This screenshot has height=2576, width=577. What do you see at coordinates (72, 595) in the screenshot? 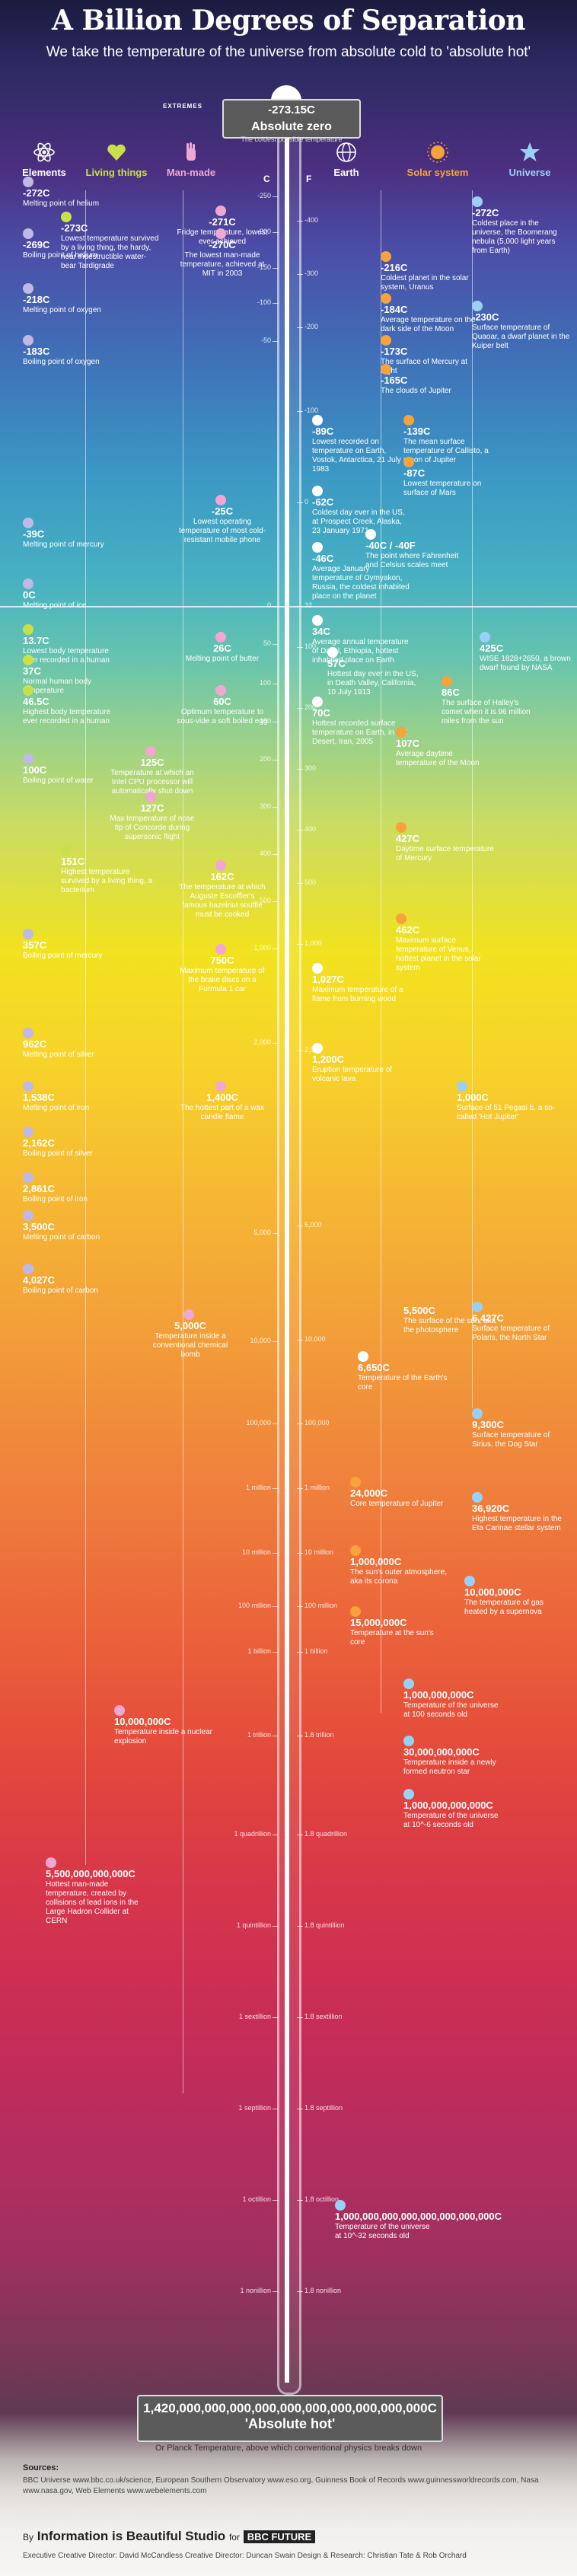
I see `entries_left-entry: 0C Melting point of ice` at bounding box center [72, 595].